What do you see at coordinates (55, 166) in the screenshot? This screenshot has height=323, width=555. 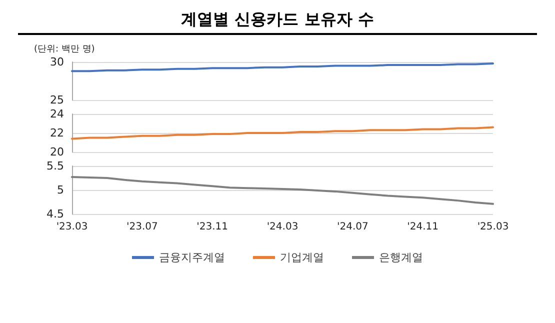 I see `y-tick-label: 5.5` at bounding box center [55, 166].